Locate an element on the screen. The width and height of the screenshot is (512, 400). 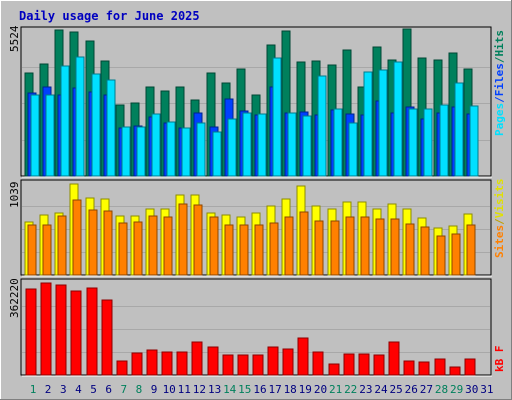
day-label-13: 13 is located at coordinates (214, 389).